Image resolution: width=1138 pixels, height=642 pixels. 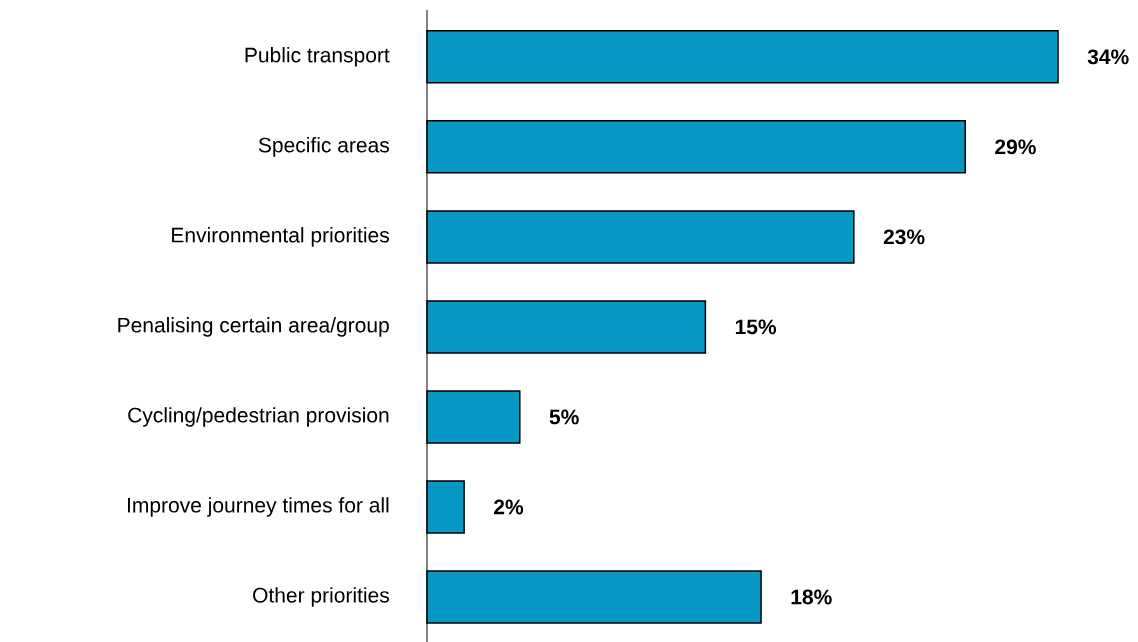 I want to click on y-tick-label: Other priorities, so click(x=321, y=596).